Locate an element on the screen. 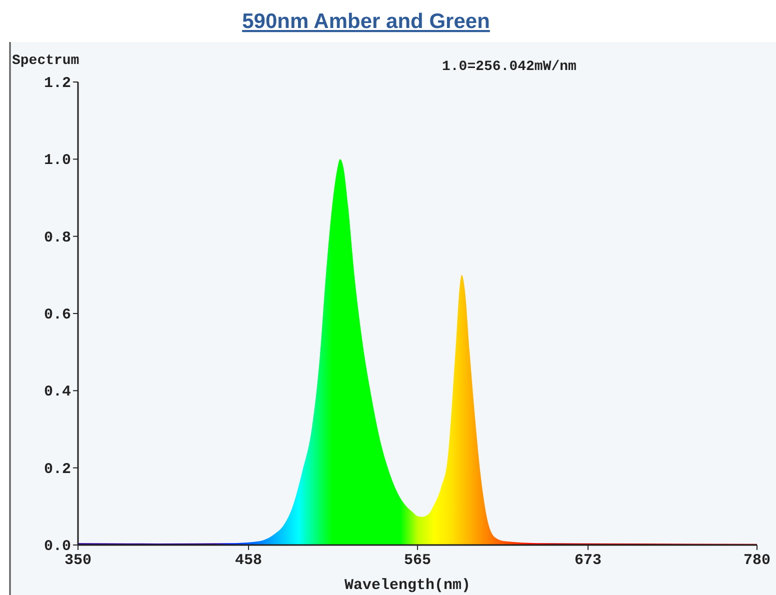 This screenshot has width=776, height=595. y-tick-label: 0.2 is located at coordinates (57, 469).